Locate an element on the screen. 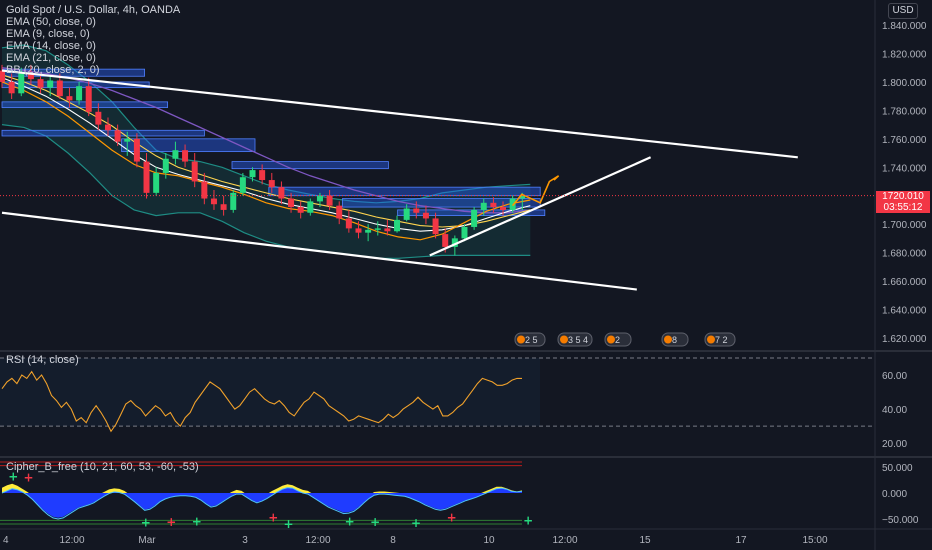 The image size is (932, 550). event-marker-label: 8 is located at coordinates (674, 340).